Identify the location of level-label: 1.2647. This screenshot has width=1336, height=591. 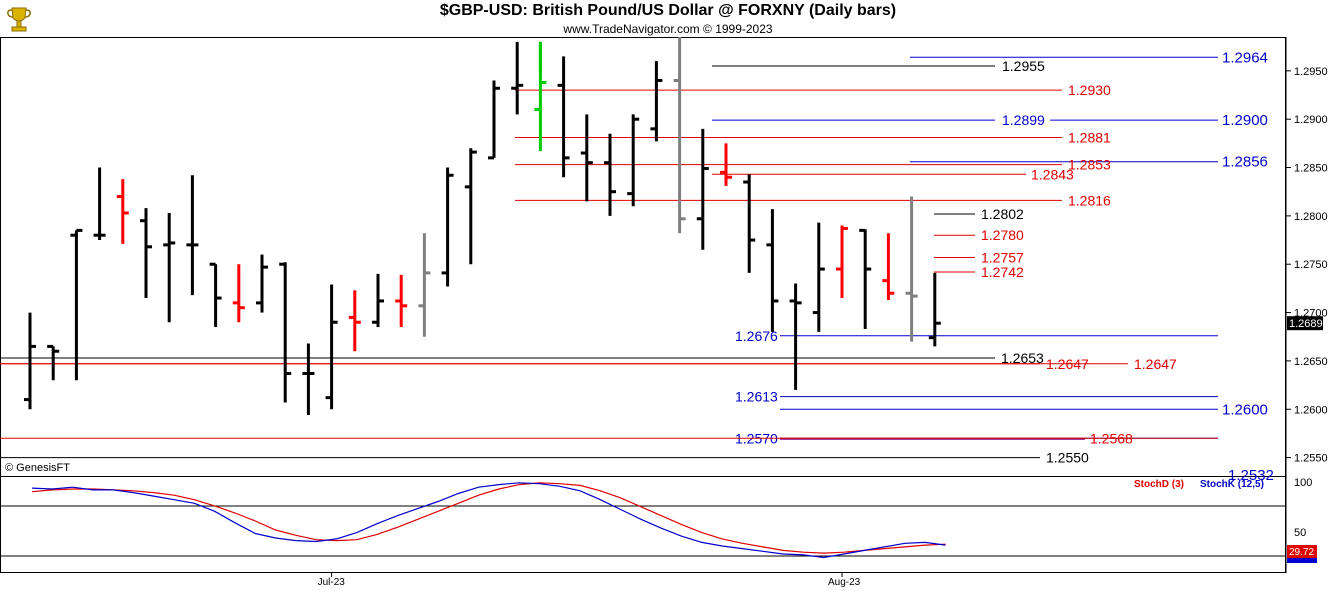
(1155, 364).